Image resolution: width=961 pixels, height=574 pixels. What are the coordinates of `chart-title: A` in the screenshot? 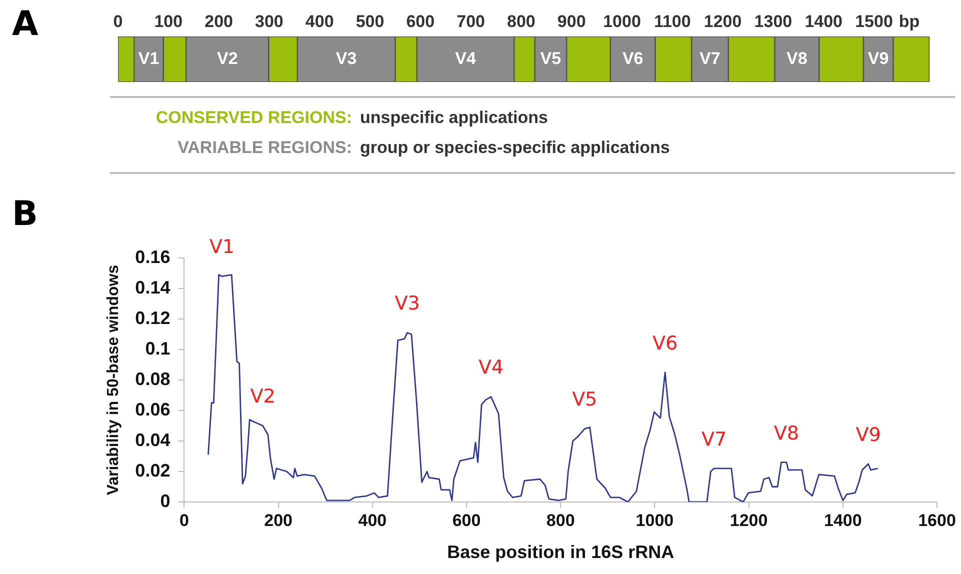 It's located at (25, 24).